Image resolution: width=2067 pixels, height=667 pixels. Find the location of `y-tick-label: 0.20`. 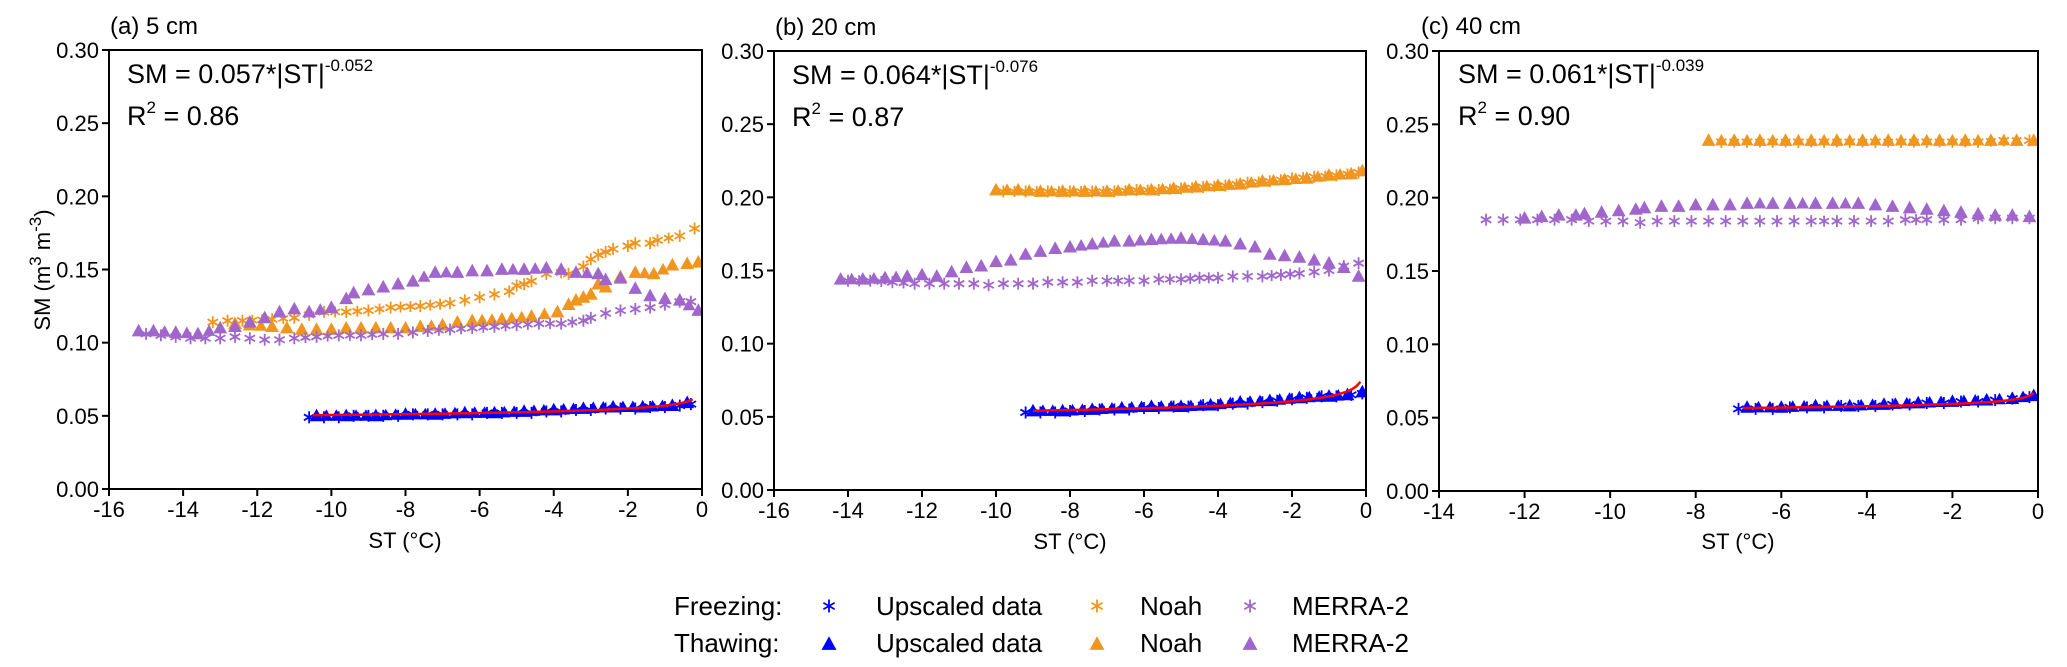

y-tick-label: 0.20 is located at coordinates (77, 196).